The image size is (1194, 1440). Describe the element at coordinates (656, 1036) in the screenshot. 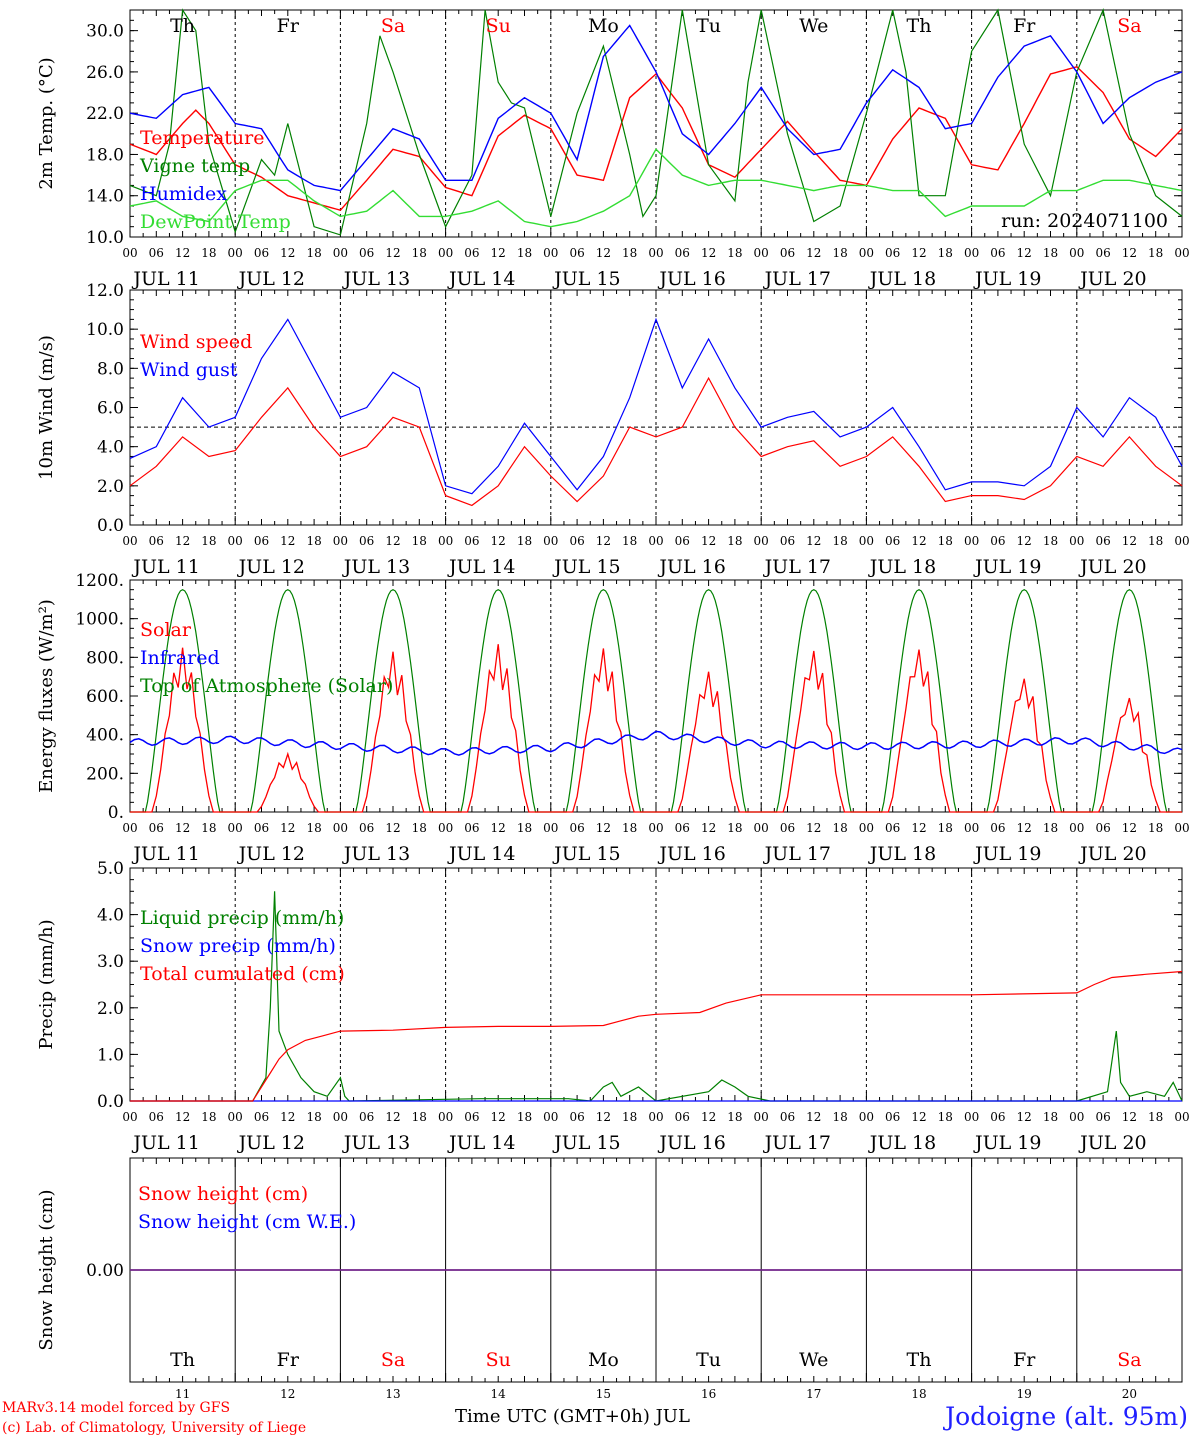

I see `series-line-total-cumulated-cm-` at that location.